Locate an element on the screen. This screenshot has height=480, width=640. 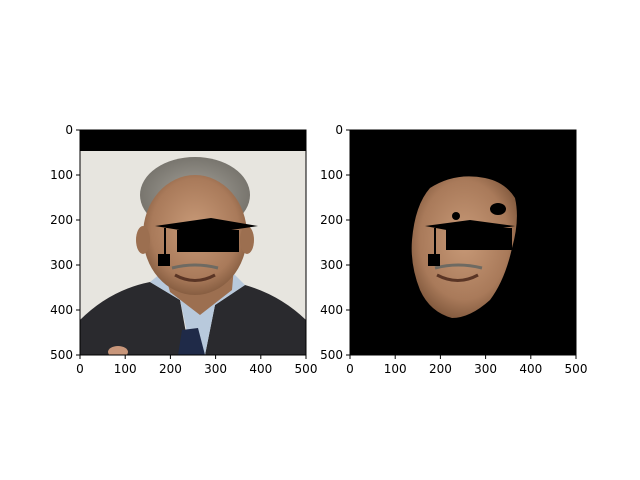
left-ytick-label: 400 is located at coordinates (61, 310).